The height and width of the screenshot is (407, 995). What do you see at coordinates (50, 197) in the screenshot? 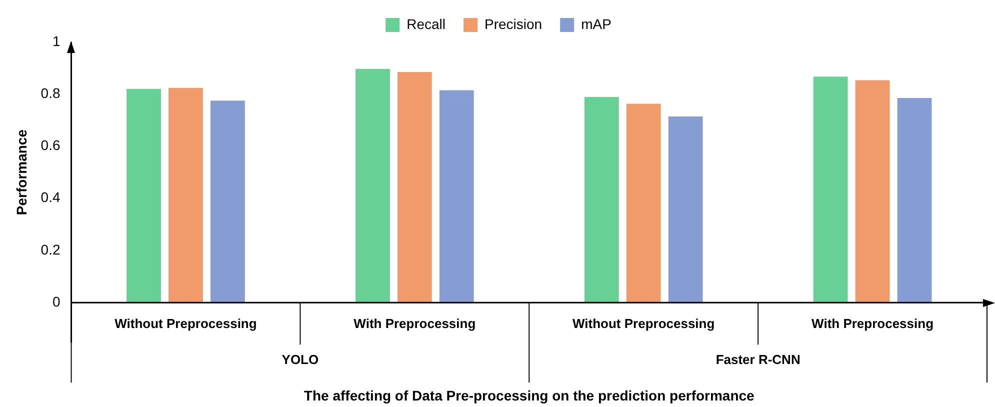
I see `y-tick-label: 0.4` at bounding box center [50, 197].